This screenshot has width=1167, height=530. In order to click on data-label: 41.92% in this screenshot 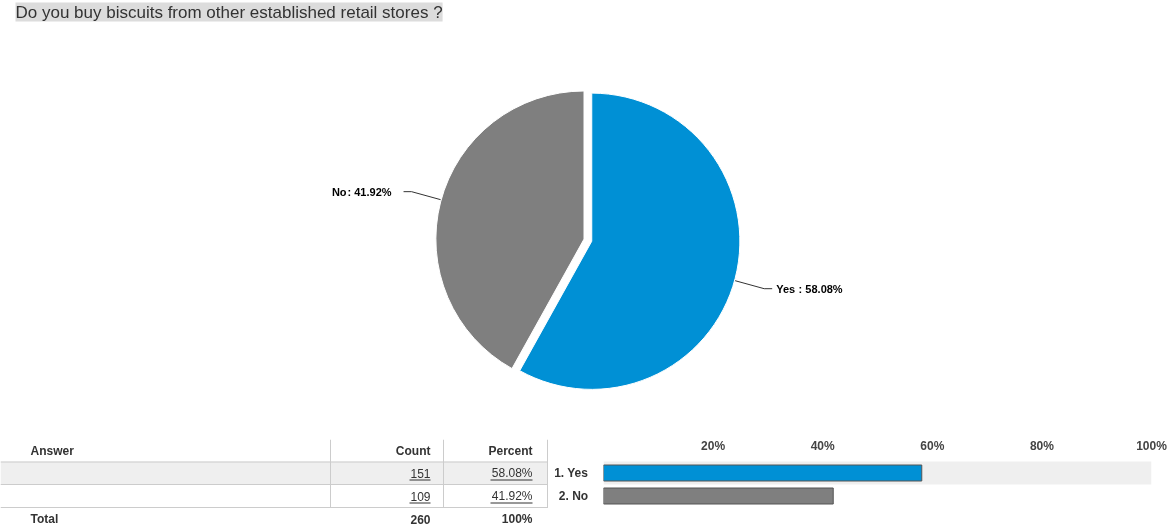, I will do `click(512, 496)`.